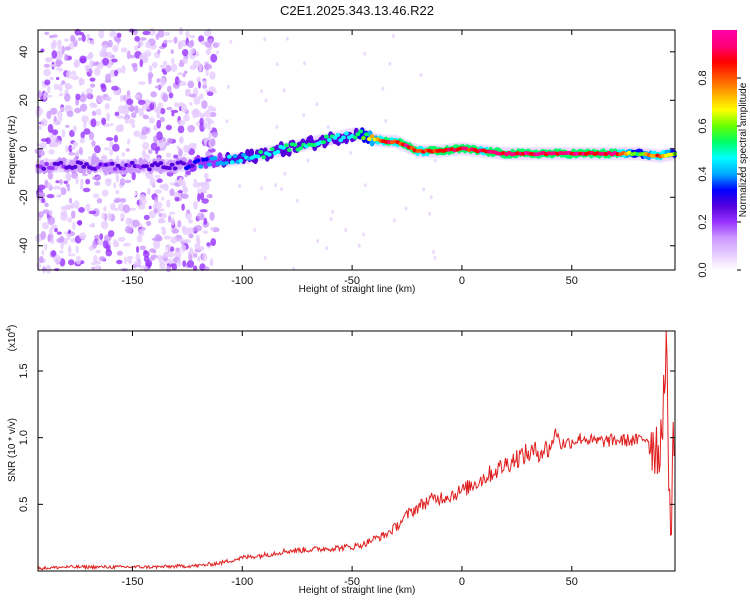 This screenshot has height=600, width=750. What do you see at coordinates (109, 168) in the screenshot?
I see `spectrogram-ridge-body` at bounding box center [109, 168].